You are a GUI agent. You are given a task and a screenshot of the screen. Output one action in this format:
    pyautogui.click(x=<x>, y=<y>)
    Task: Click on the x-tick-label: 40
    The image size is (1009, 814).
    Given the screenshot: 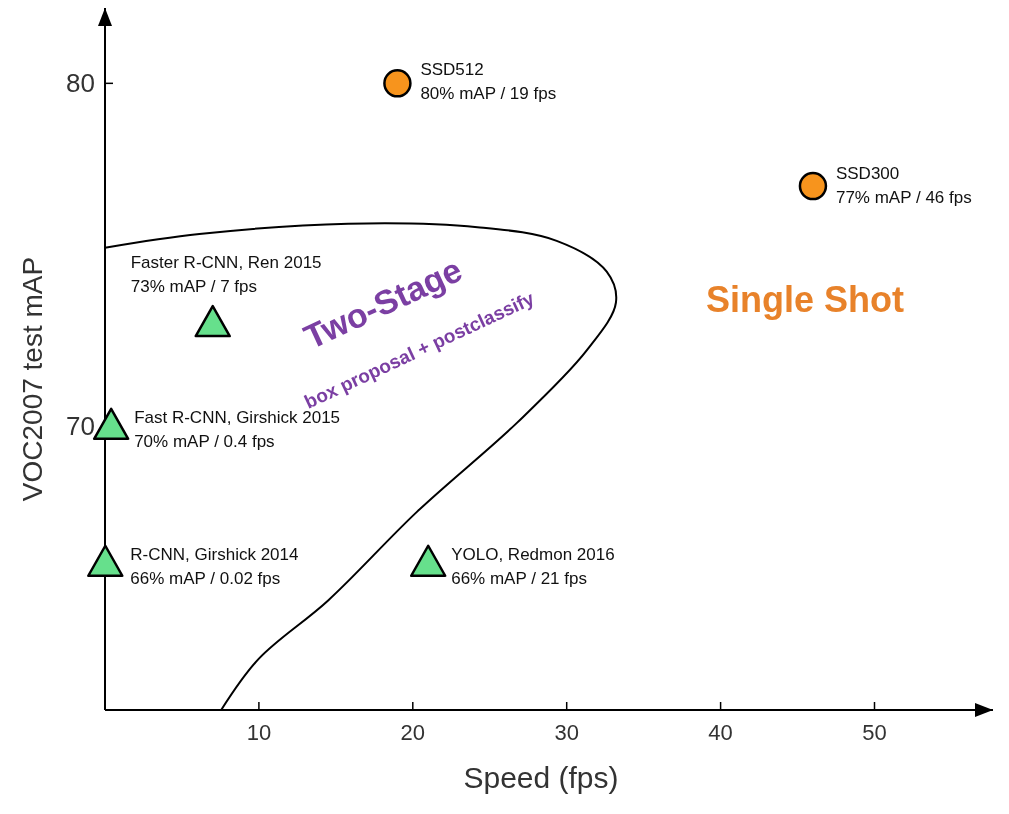 What is the action you would take?
    pyautogui.click(x=720, y=732)
    